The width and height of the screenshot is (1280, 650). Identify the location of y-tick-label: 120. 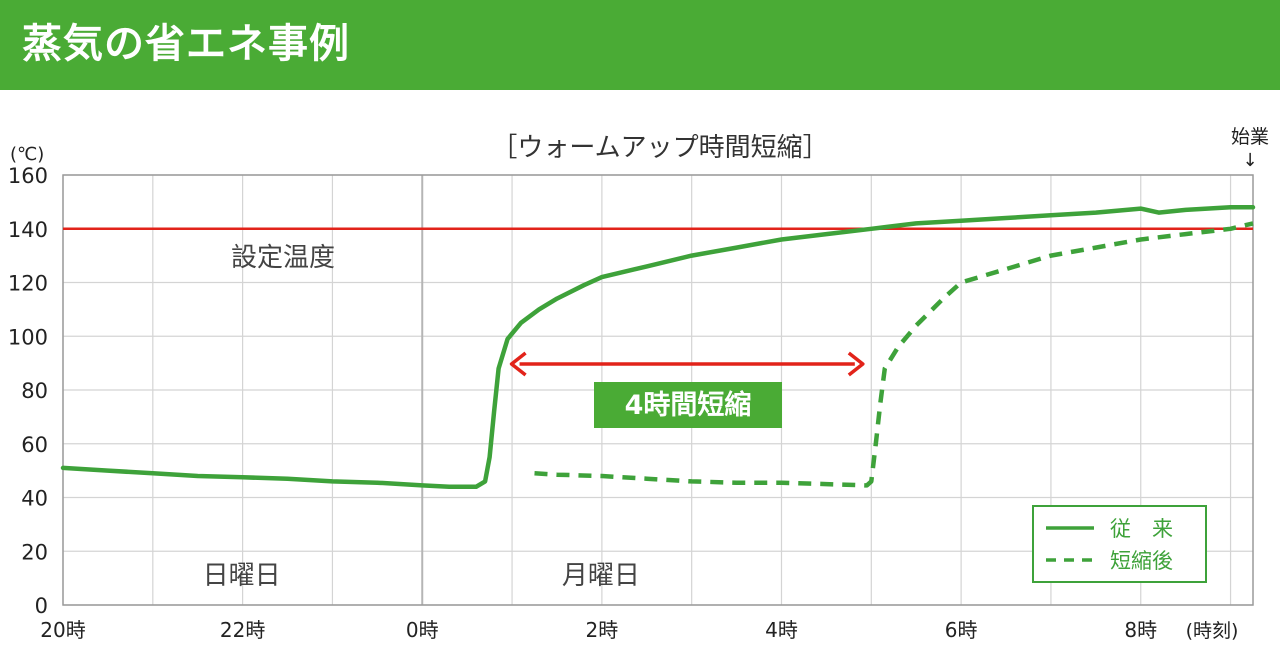
(28, 284).